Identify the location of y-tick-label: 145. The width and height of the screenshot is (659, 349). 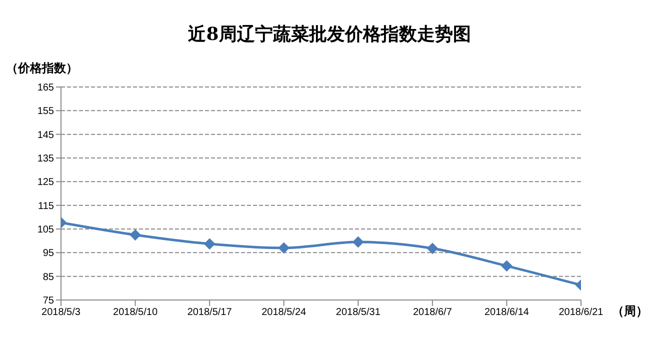
(45, 135).